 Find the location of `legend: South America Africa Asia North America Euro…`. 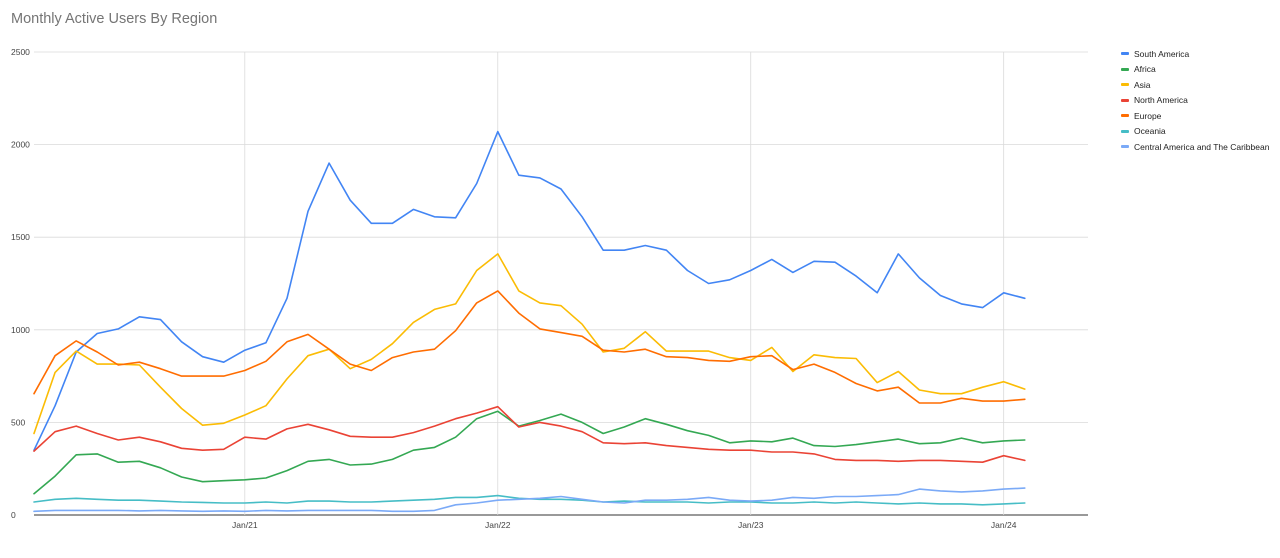

legend: South America Africa Asia North America Euro… is located at coordinates (1200, 100).